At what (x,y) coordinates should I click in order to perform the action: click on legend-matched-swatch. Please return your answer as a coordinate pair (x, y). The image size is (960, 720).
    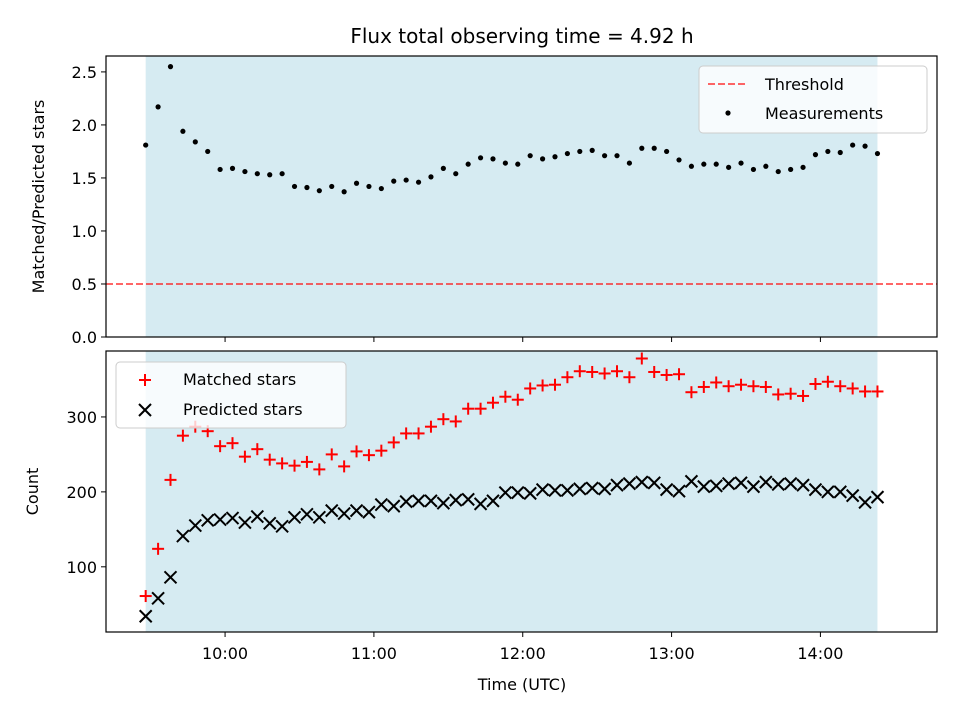
    Looking at the image, I should click on (145, 380).